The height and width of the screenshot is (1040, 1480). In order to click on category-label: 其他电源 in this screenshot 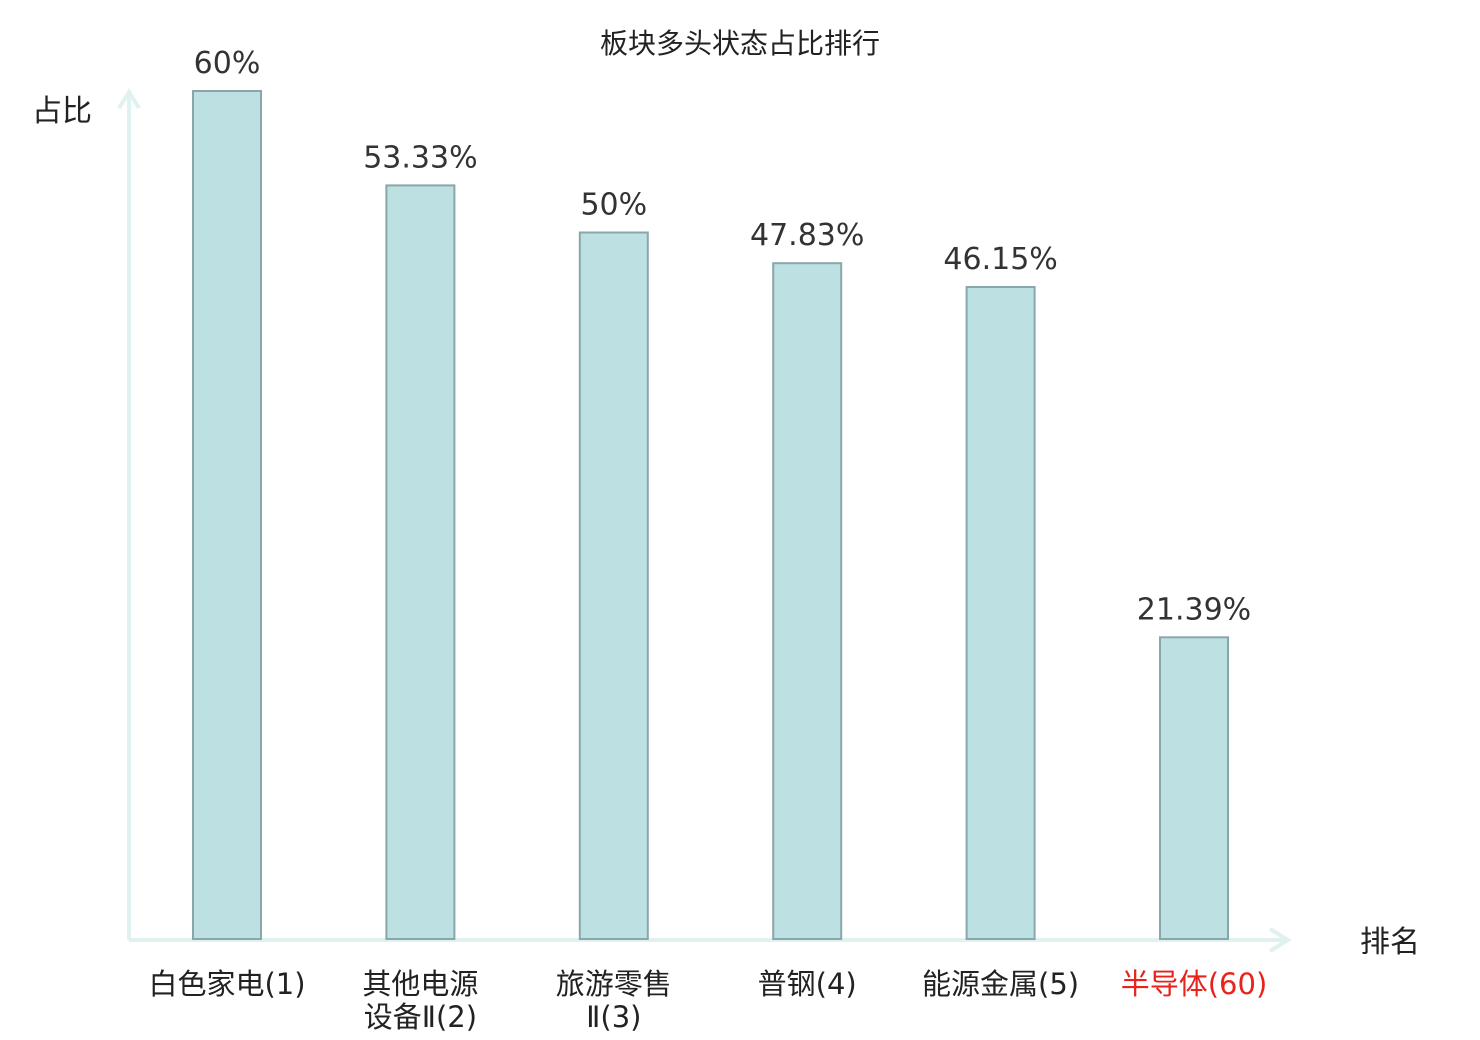, I will do `click(420, 984)`.